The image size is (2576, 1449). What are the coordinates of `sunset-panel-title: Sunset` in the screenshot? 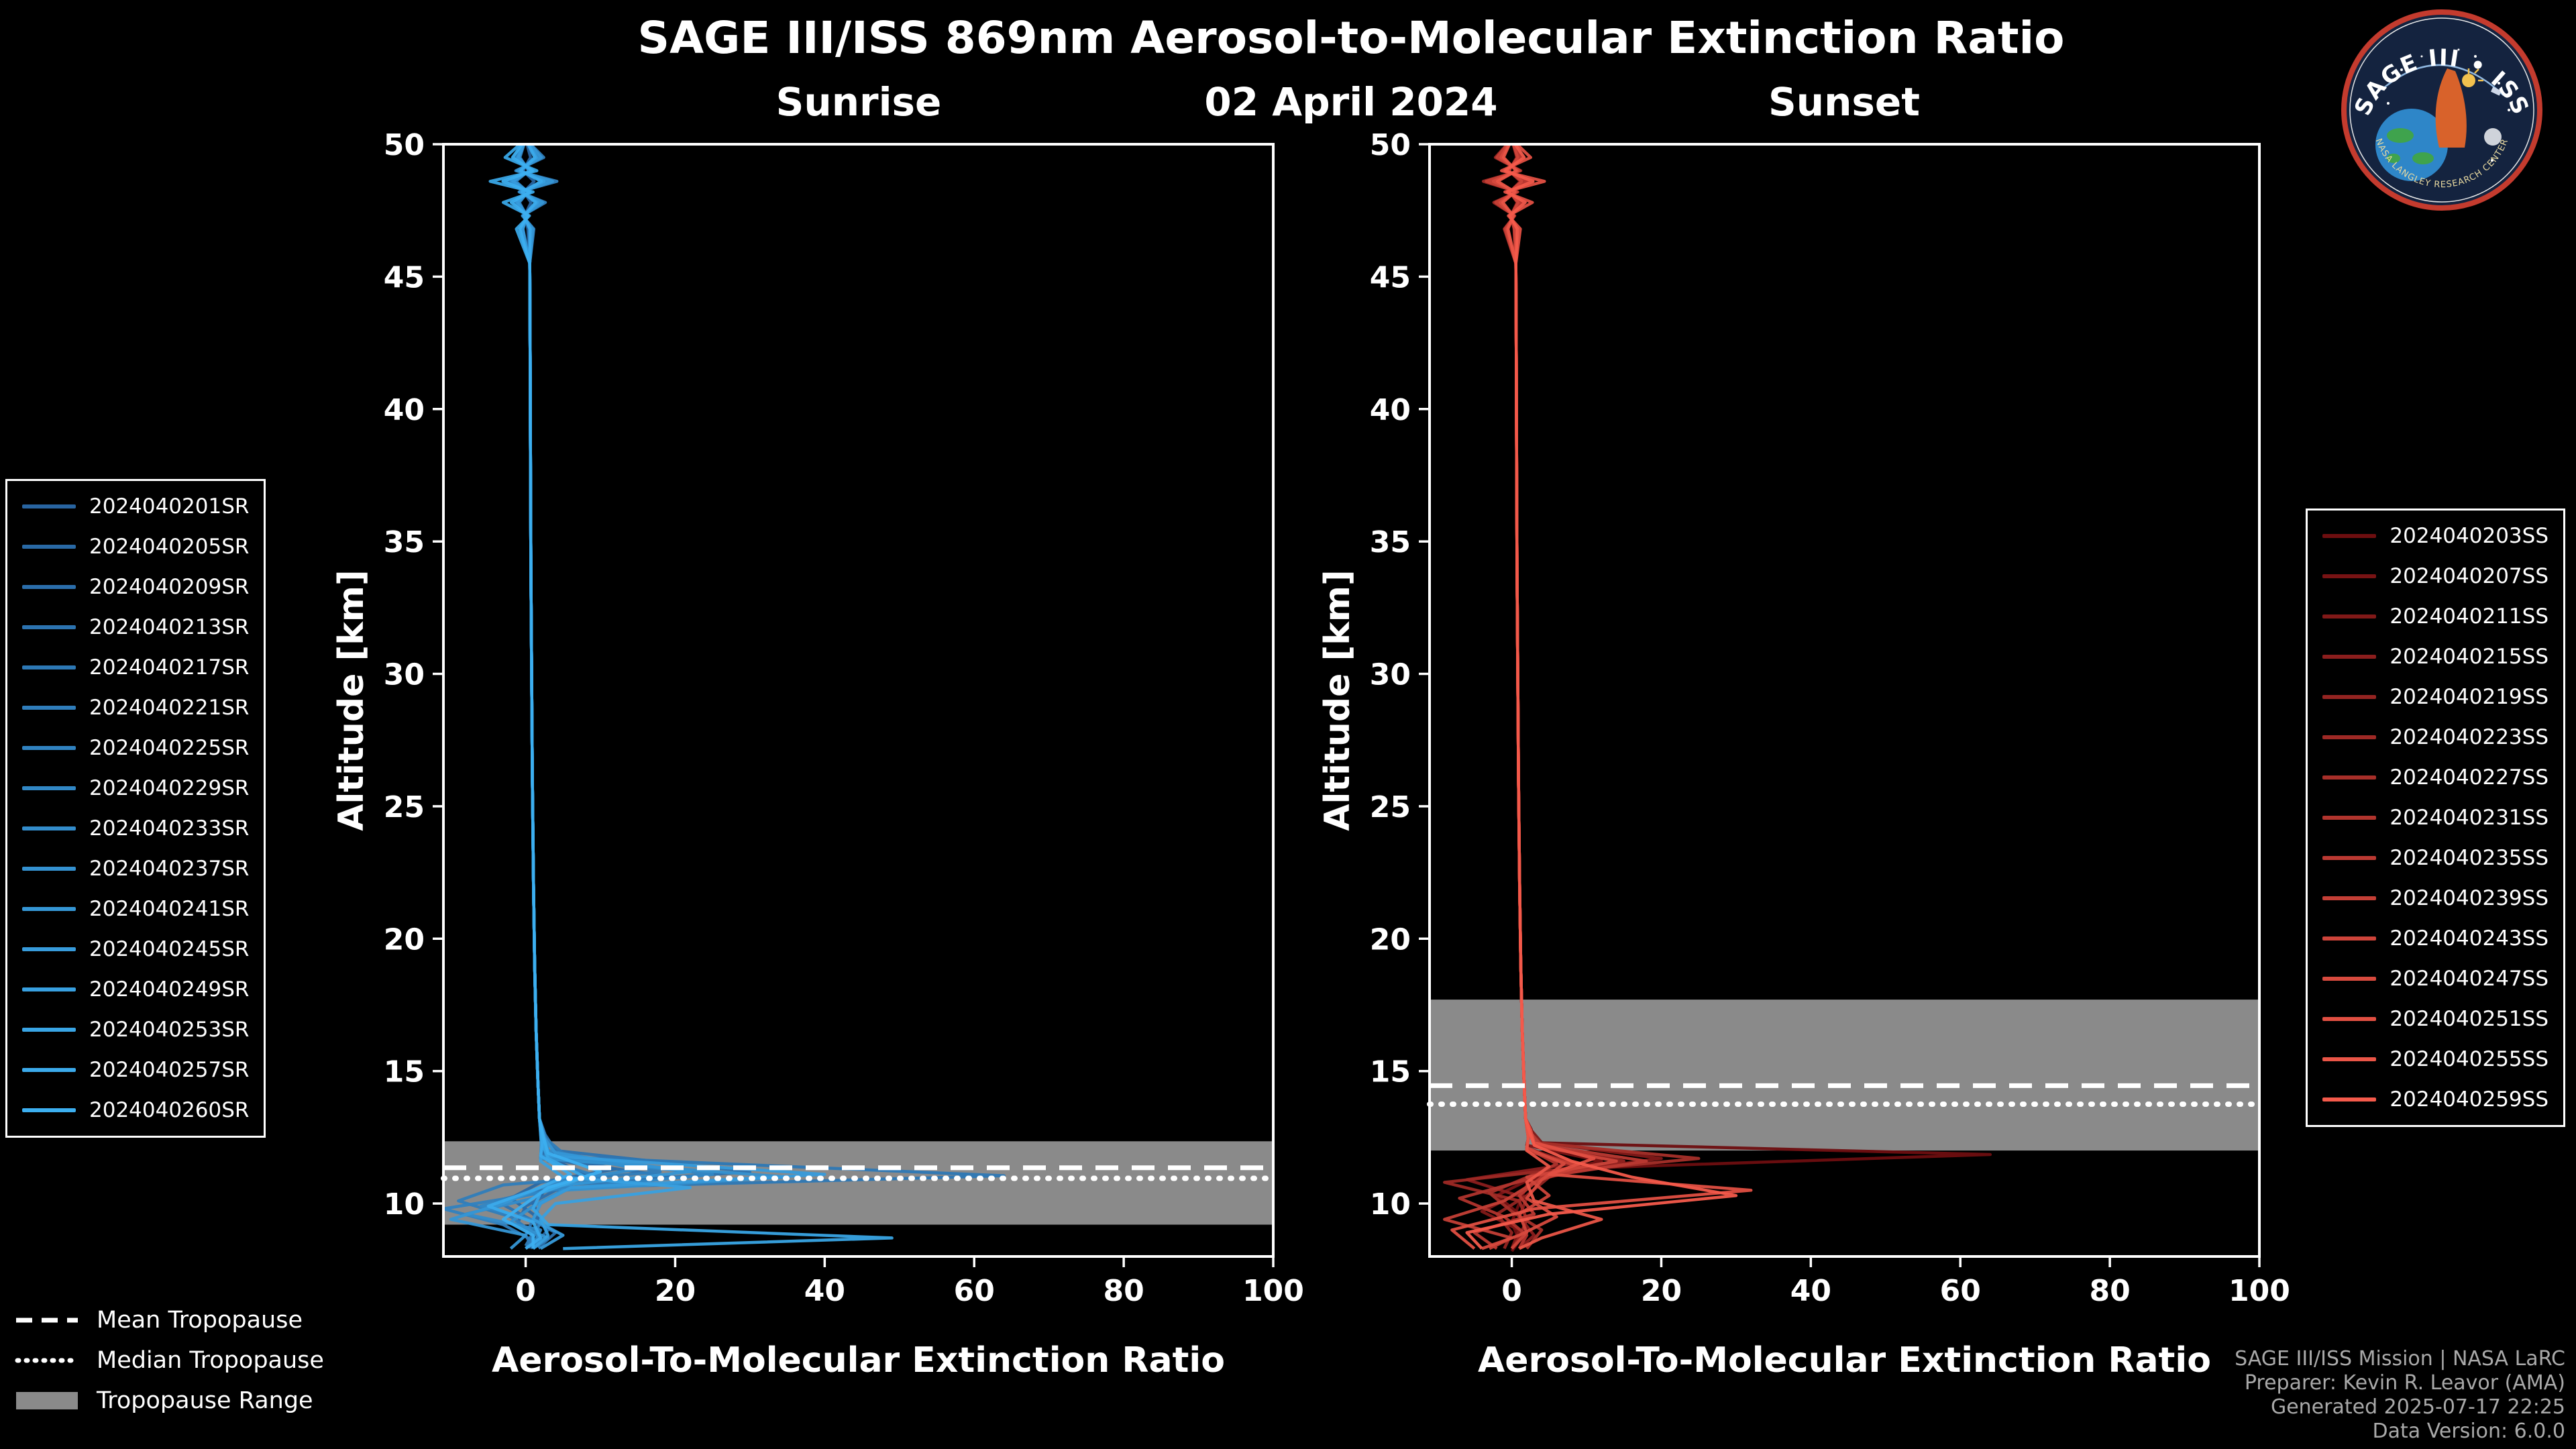 It's located at (1844, 102).